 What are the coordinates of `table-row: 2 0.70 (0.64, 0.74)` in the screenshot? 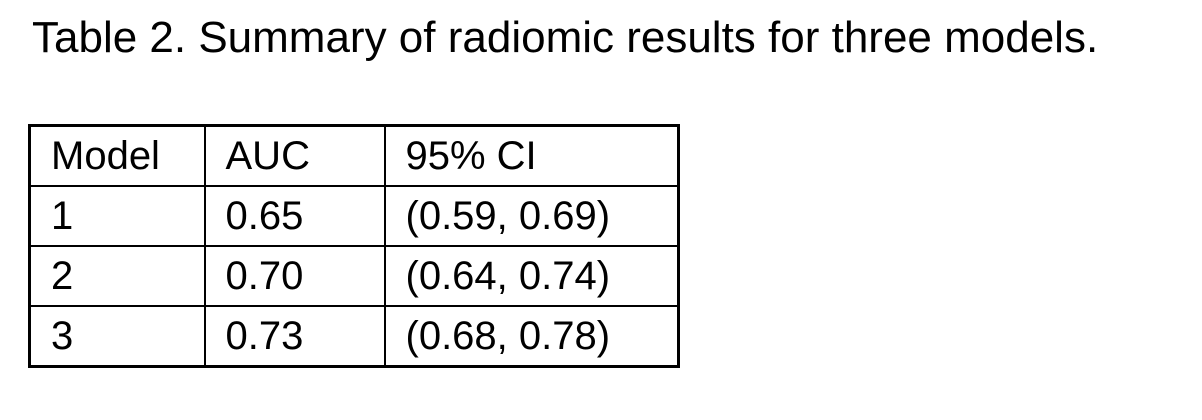 It's located at (354, 276).